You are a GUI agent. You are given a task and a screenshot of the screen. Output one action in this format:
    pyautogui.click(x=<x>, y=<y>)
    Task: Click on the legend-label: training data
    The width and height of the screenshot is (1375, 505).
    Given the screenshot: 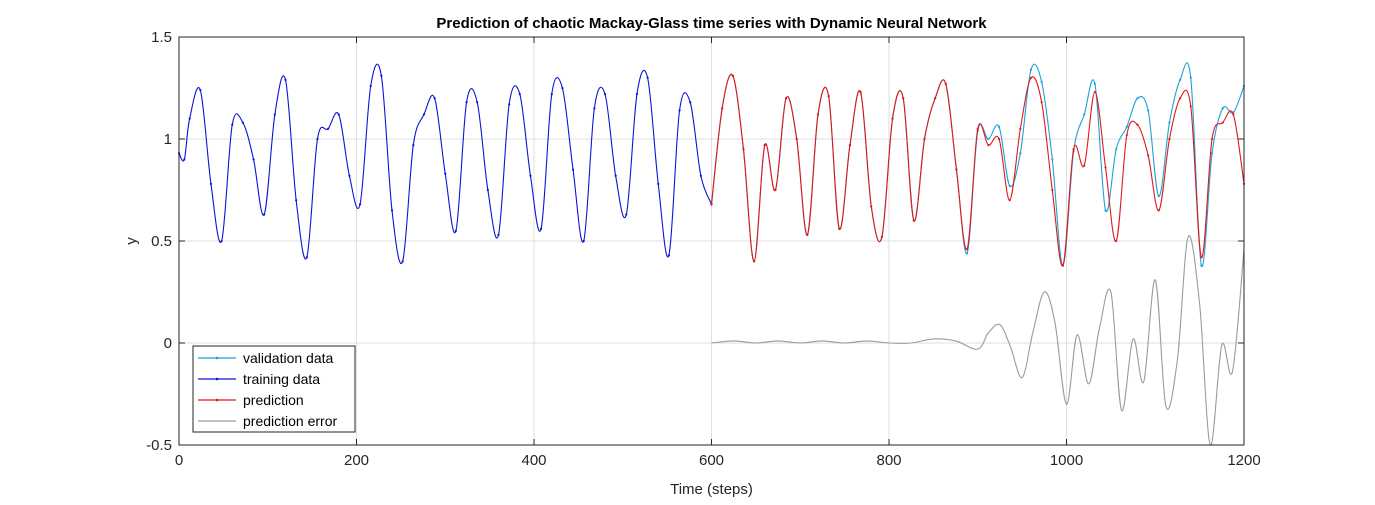 What is the action you would take?
    pyautogui.click(x=281, y=379)
    